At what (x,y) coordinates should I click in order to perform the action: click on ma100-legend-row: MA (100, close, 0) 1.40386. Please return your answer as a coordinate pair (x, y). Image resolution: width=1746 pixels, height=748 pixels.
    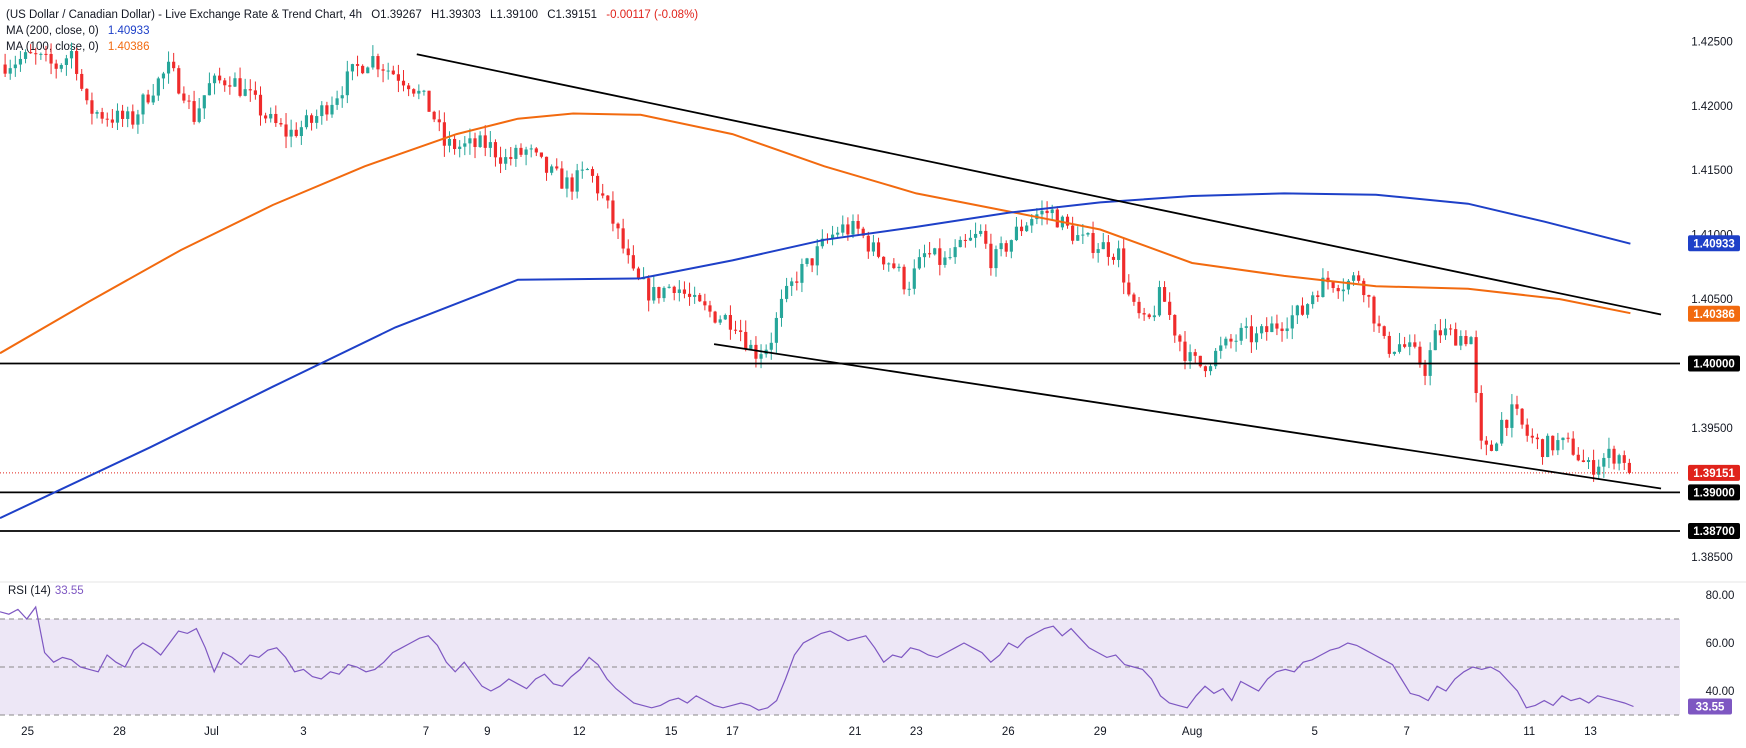
    Looking at the image, I should click on (352, 47).